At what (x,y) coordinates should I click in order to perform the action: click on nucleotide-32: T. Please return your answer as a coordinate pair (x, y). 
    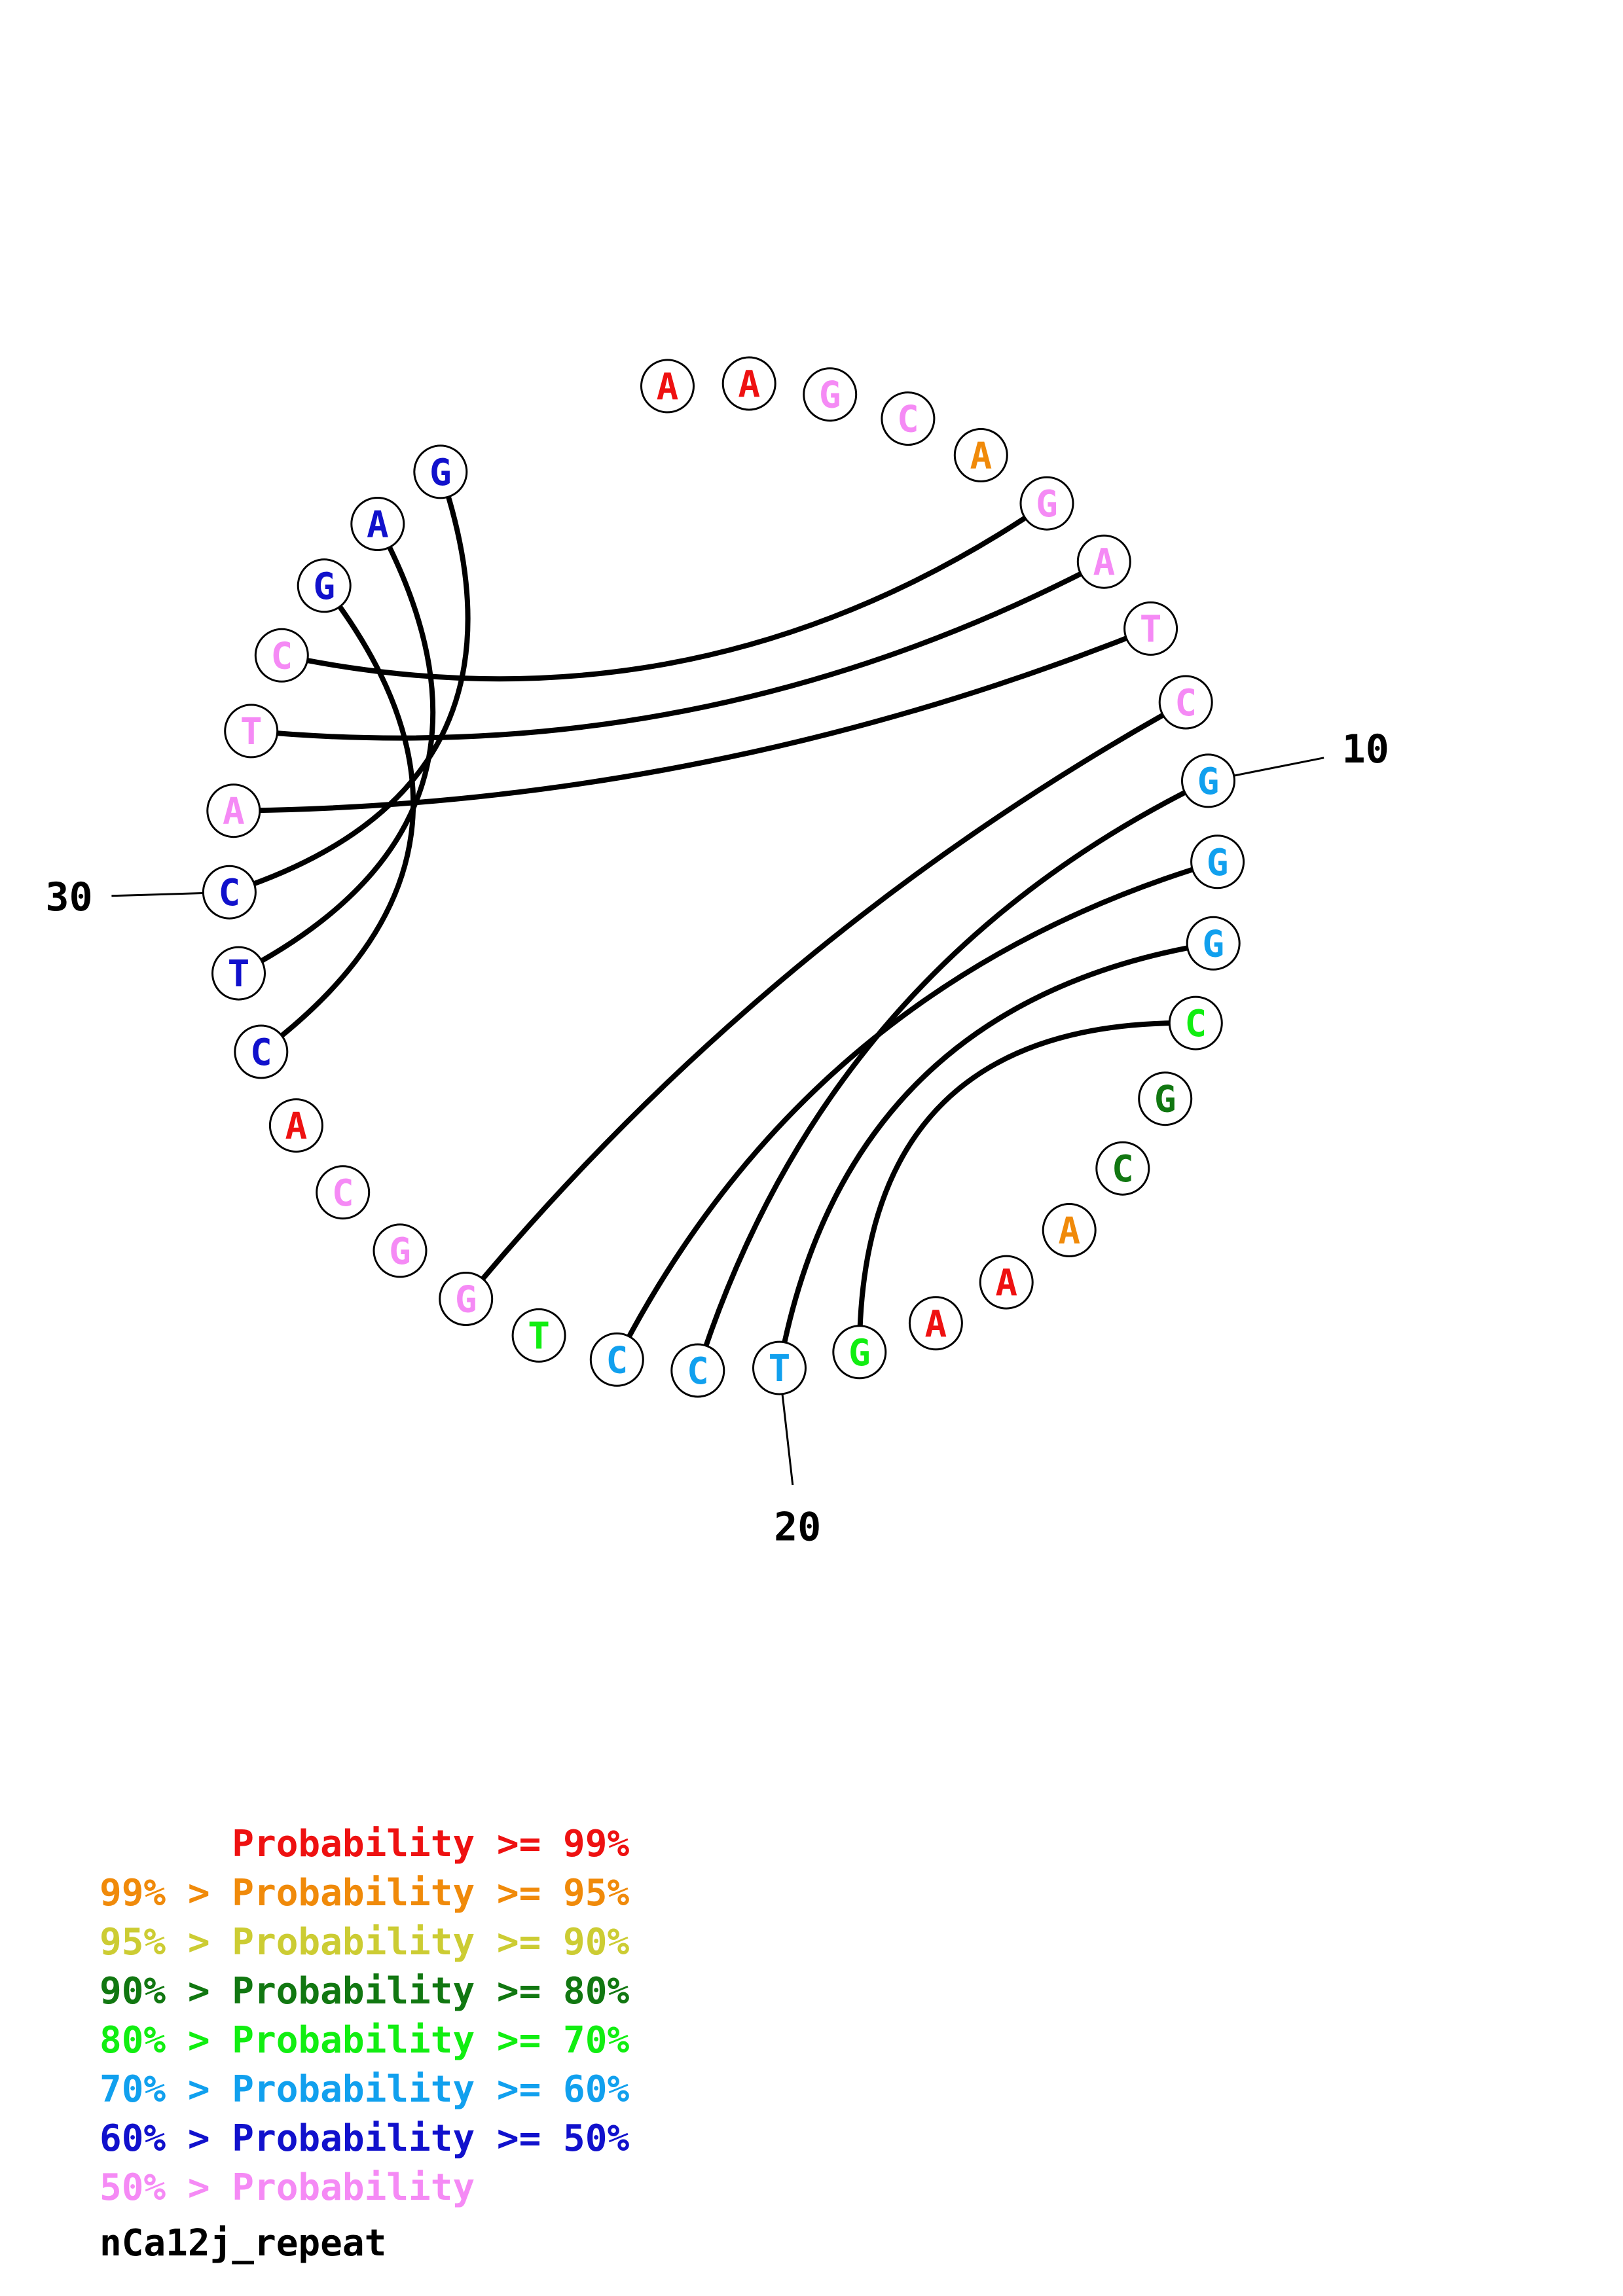
    Looking at the image, I should click on (251, 732).